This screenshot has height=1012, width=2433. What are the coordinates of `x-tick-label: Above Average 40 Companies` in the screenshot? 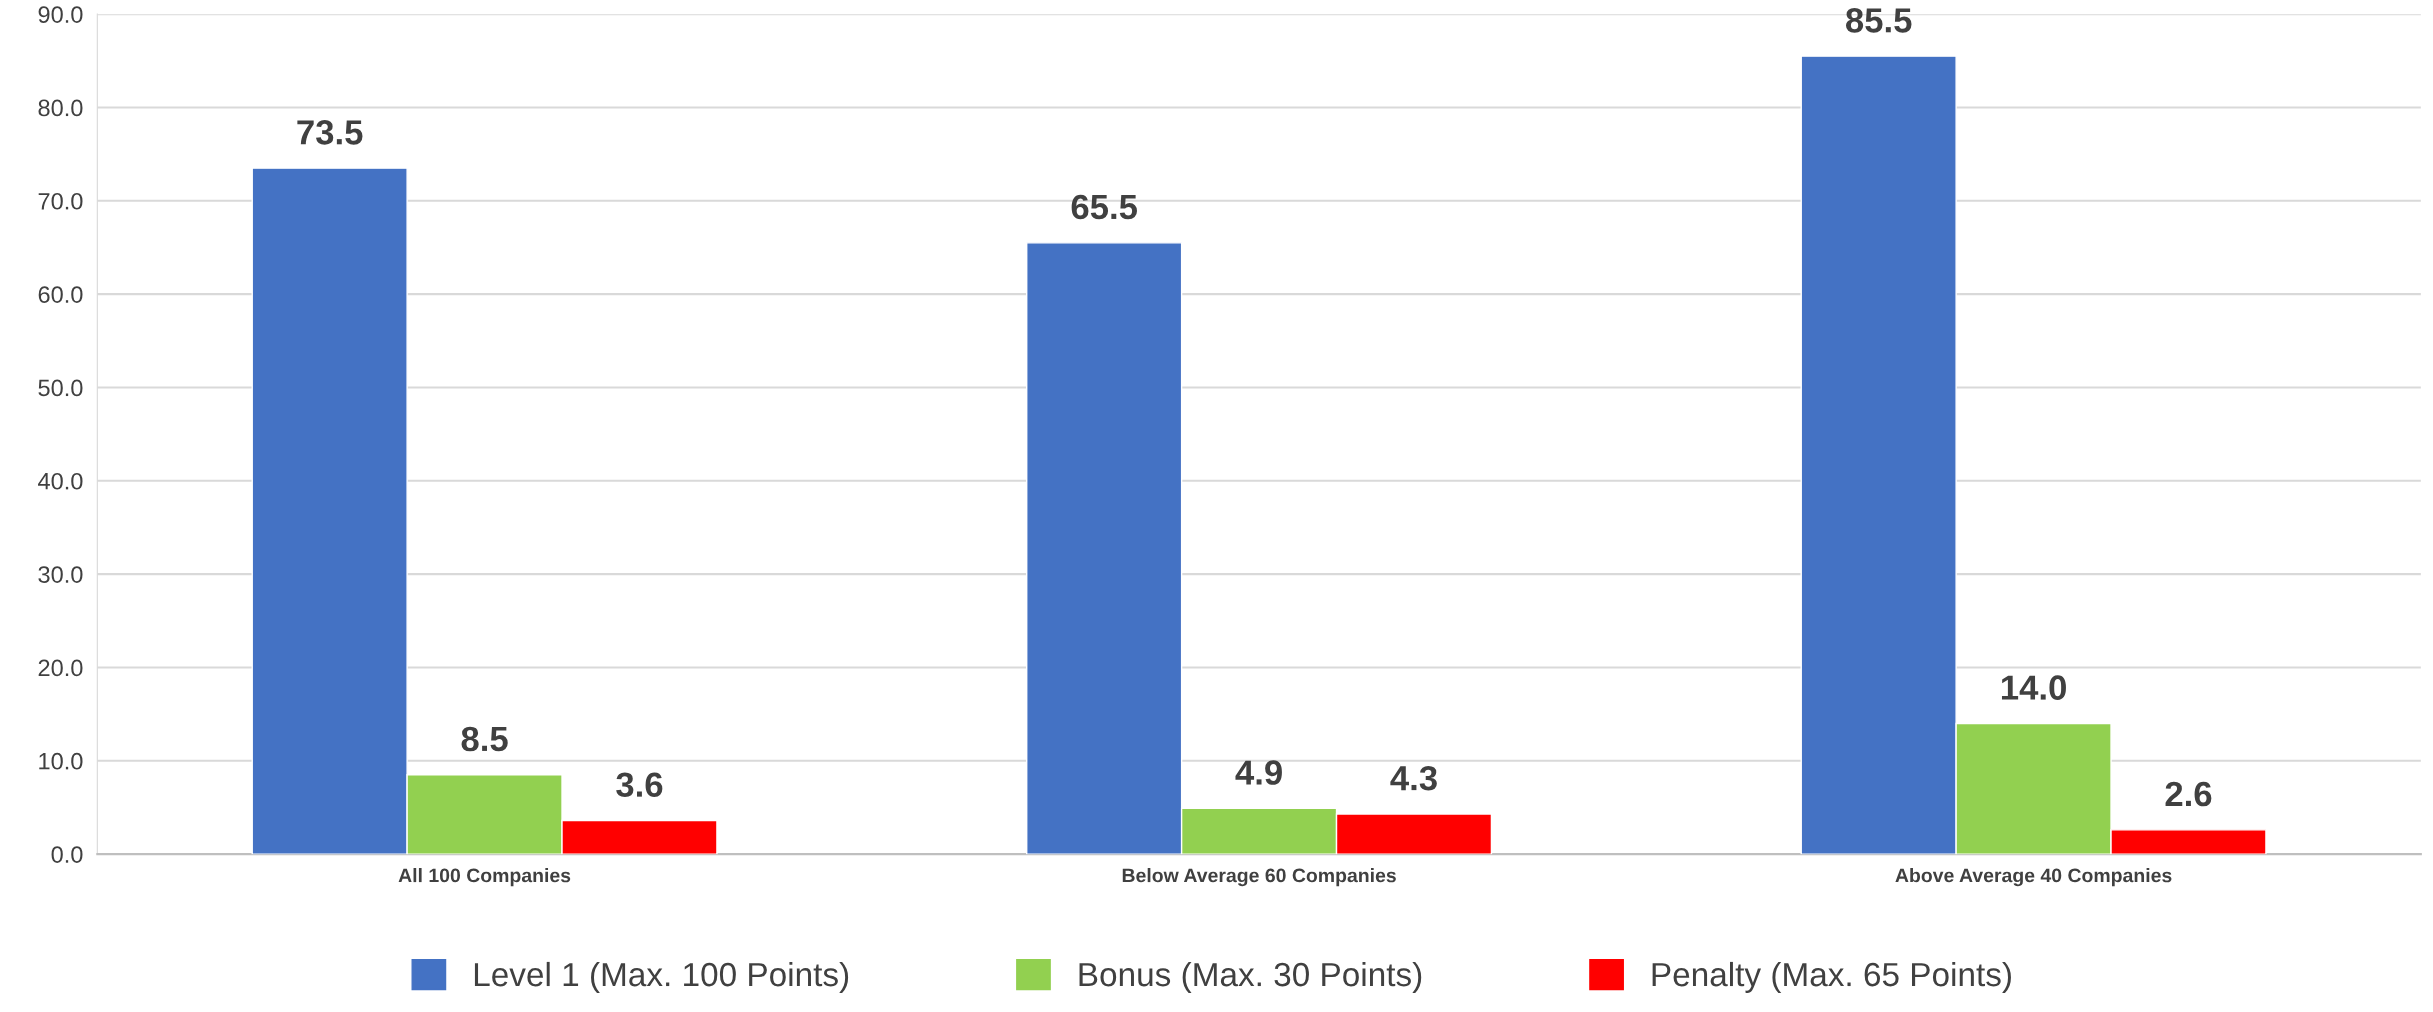 It's located at (2033, 877).